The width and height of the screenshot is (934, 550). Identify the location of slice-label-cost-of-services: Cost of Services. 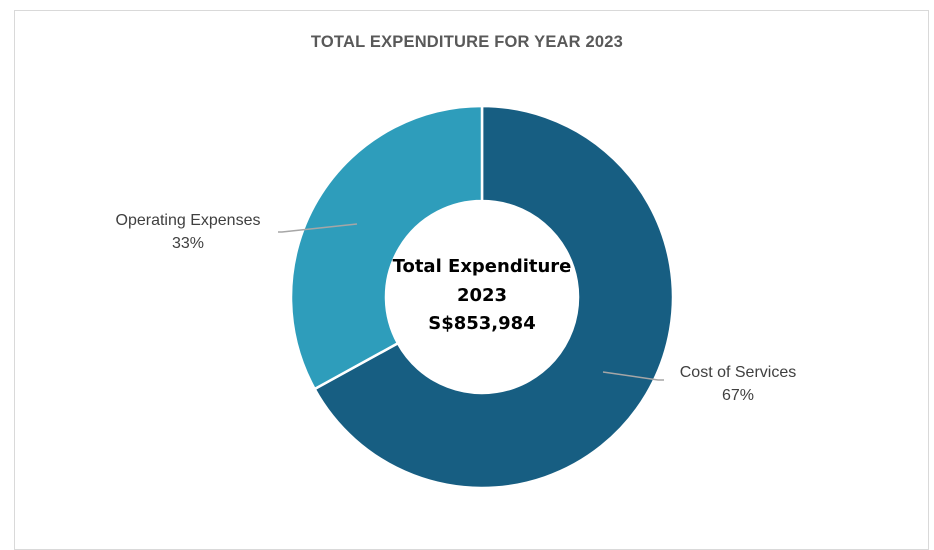
(738, 372).